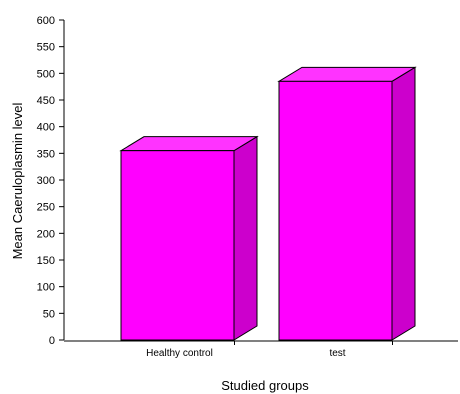  Describe the element at coordinates (46, 261) in the screenshot. I see `y-tick-label: 150` at that location.